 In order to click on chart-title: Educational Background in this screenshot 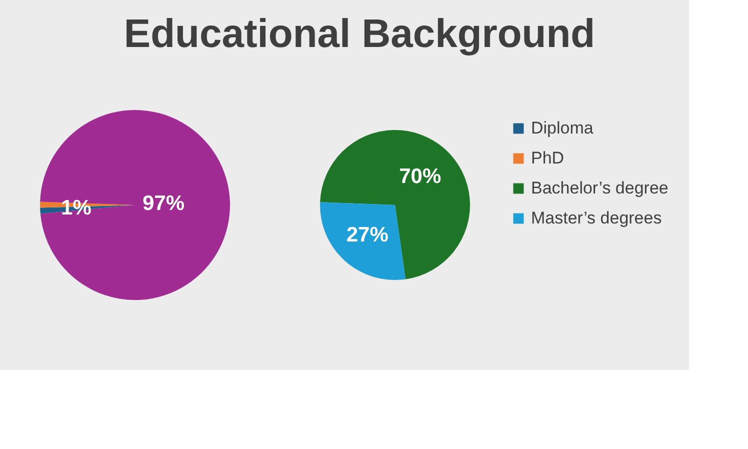, I will do `click(360, 34)`.